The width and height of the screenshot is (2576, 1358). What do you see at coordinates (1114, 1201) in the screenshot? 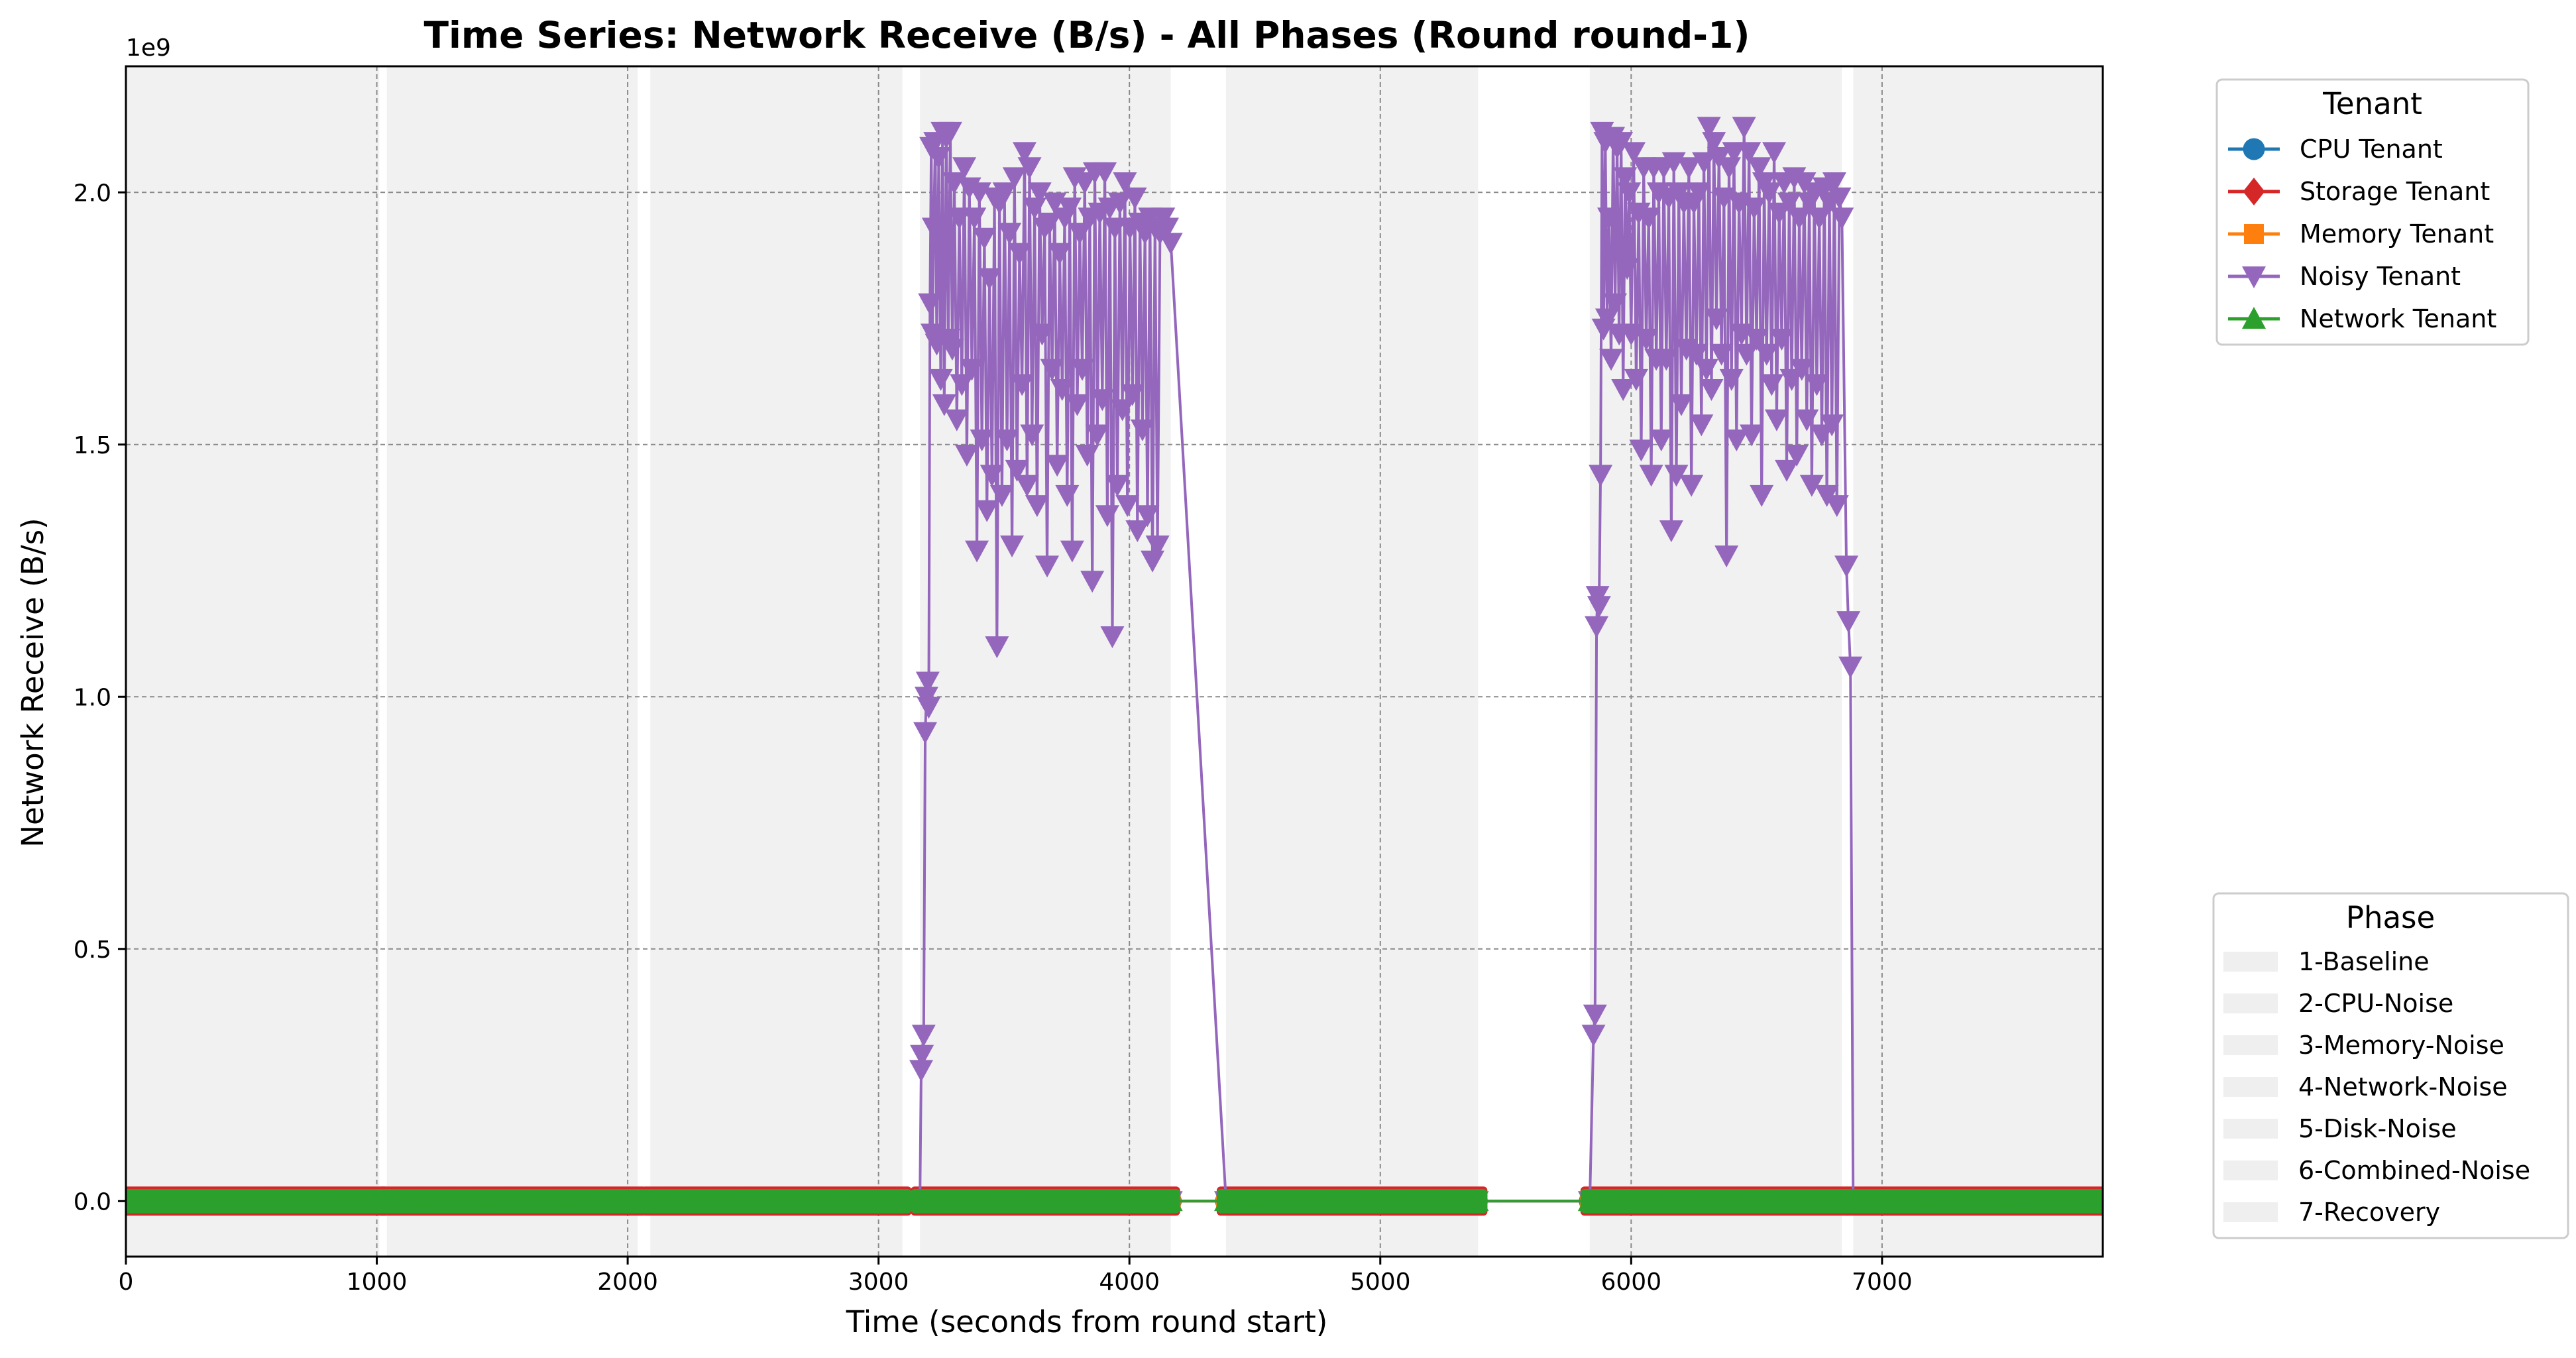
I see `series-network-tenant` at bounding box center [1114, 1201].